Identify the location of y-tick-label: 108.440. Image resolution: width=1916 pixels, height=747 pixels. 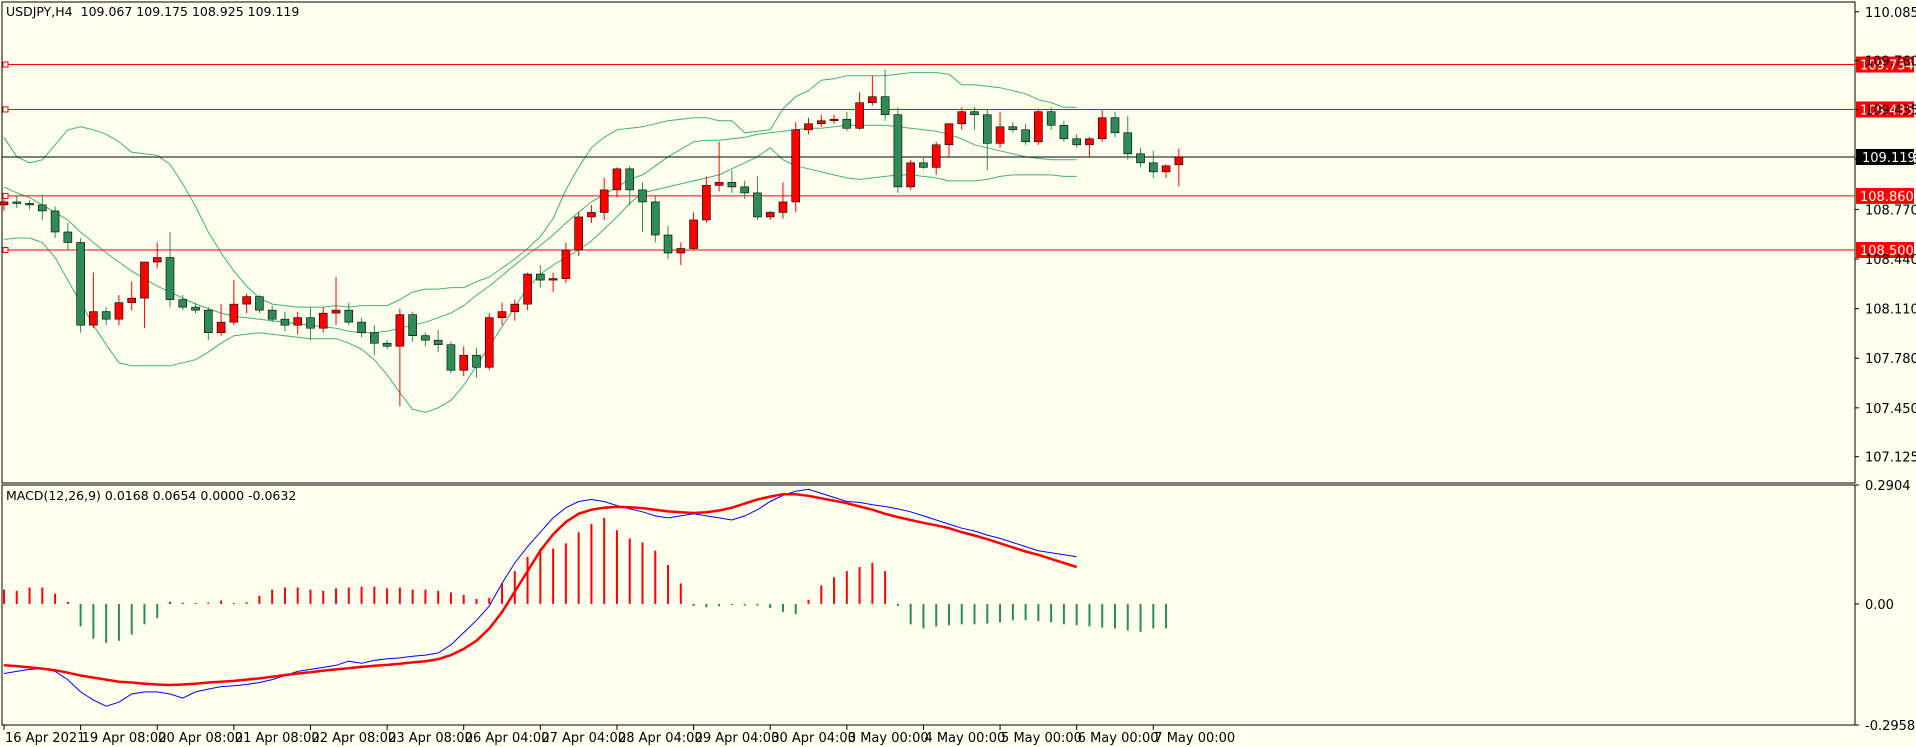
(1890, 260).